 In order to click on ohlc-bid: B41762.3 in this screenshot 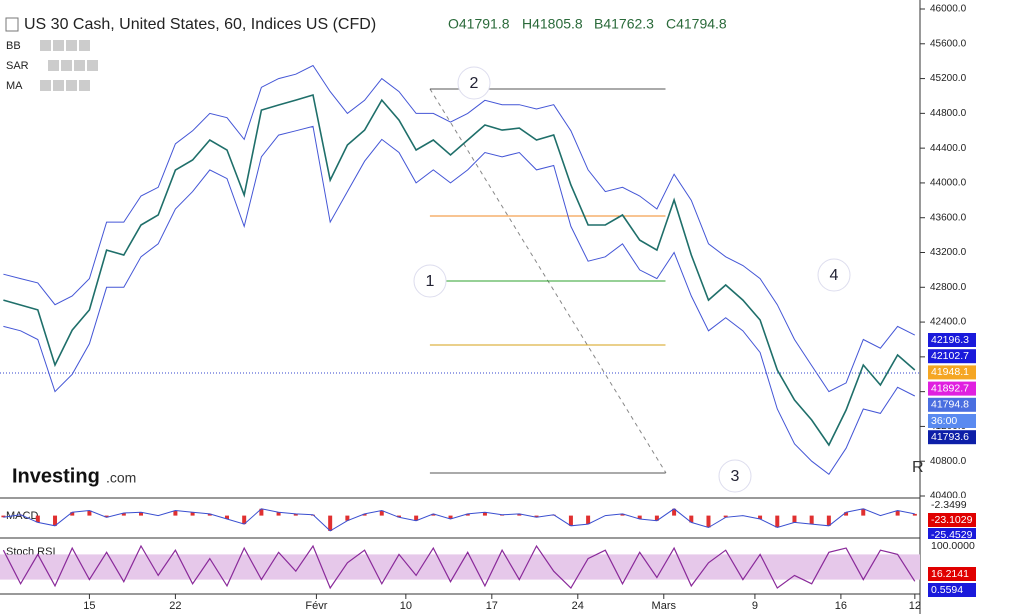, I will do `click(624, 24)`.